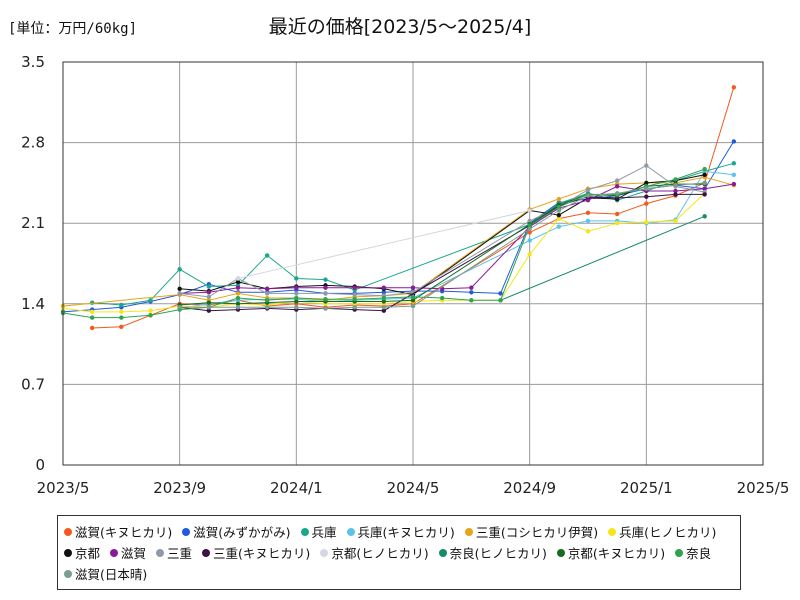 Image resolution: width=800 pixels, height=600 pixels. What do you see at coordinates (33, 304) in the screenshot?
I see `y-tick-label: 1.4` at bounding box center [33, 304].